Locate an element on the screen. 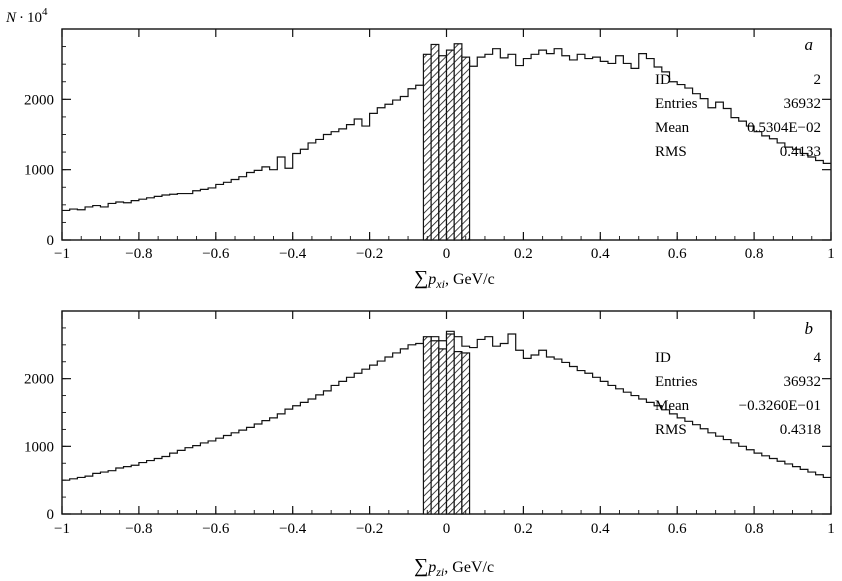 This screenshot has height=581, width=842. panel-b-x-tick-label-6: 0.2 is located at coordinates (523, 529).